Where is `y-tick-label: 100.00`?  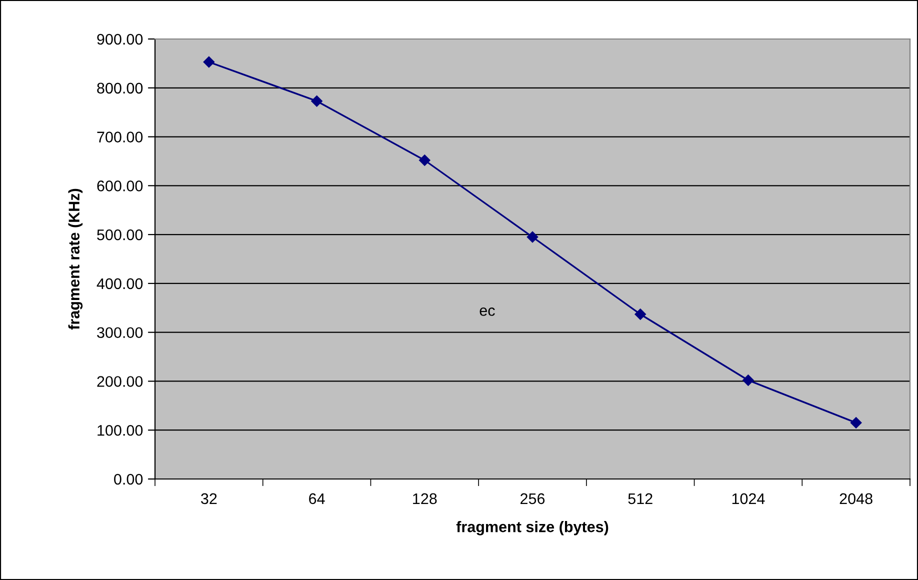
y-tick-label: 100.00 is located at coordinates (120, 430).